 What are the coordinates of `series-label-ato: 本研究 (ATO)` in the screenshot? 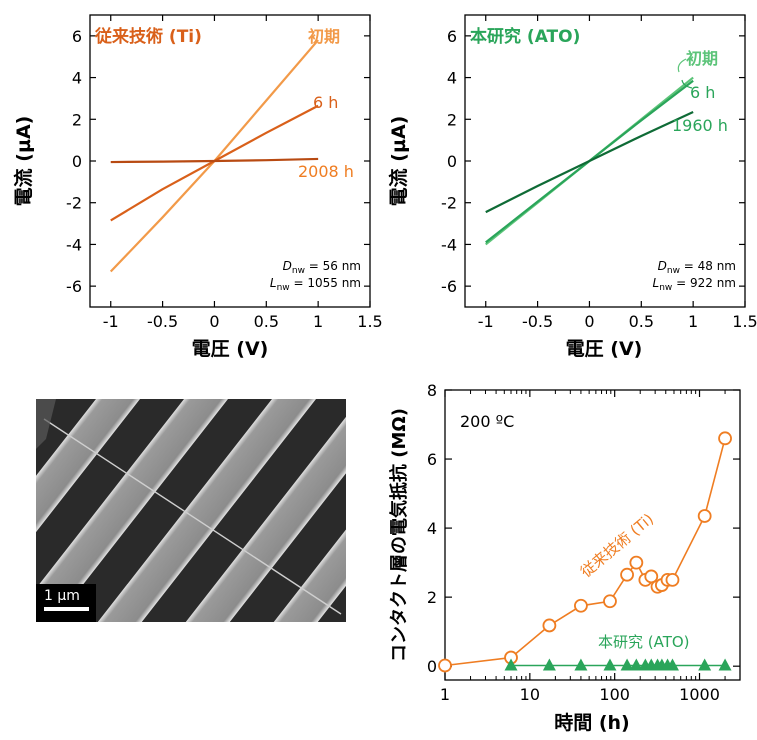 It's located at (644, 642).